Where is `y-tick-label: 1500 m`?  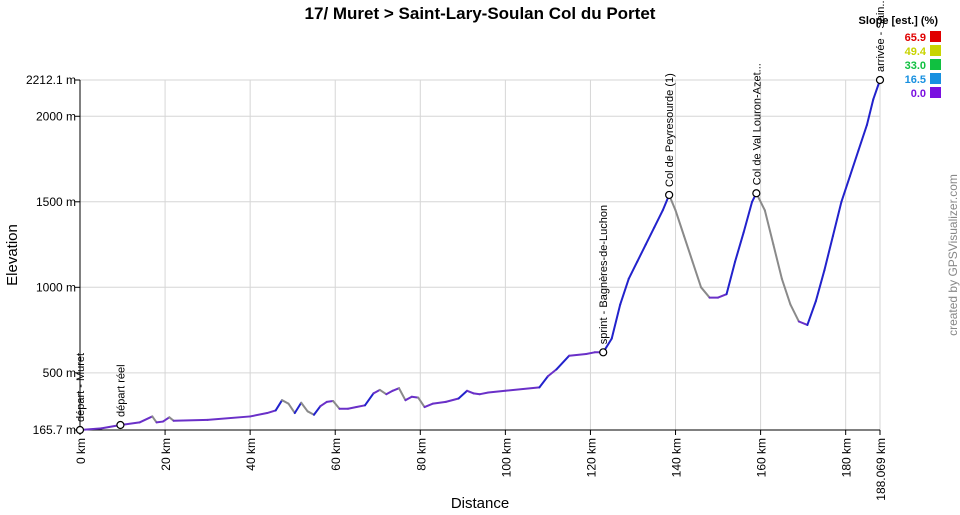 y-tick-label: 1500 m is located at coordinates (56, 202).